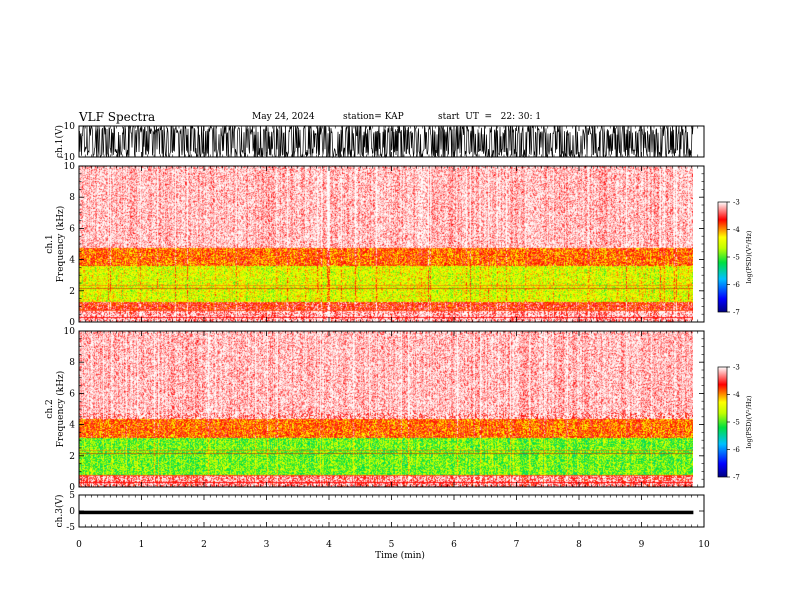 This screenshot has height=612, width=792. I want to click on ch1-colorbar, so click(722, 257).